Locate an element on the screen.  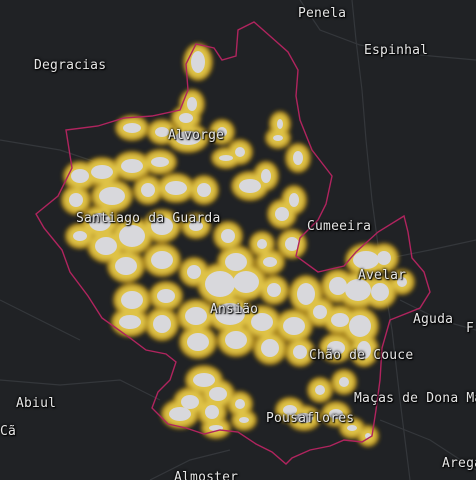
place-label-f-edge: F is located at coordinates (470, 328).